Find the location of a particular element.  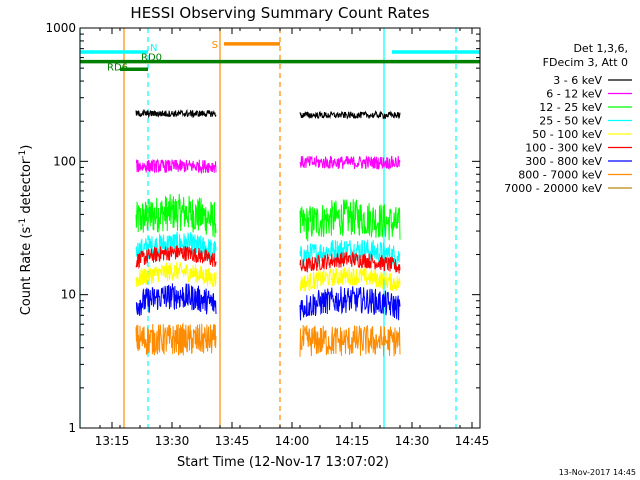

legend-label-25-50-kev: 25 - 50 keV is located at coordinates (570, 121).